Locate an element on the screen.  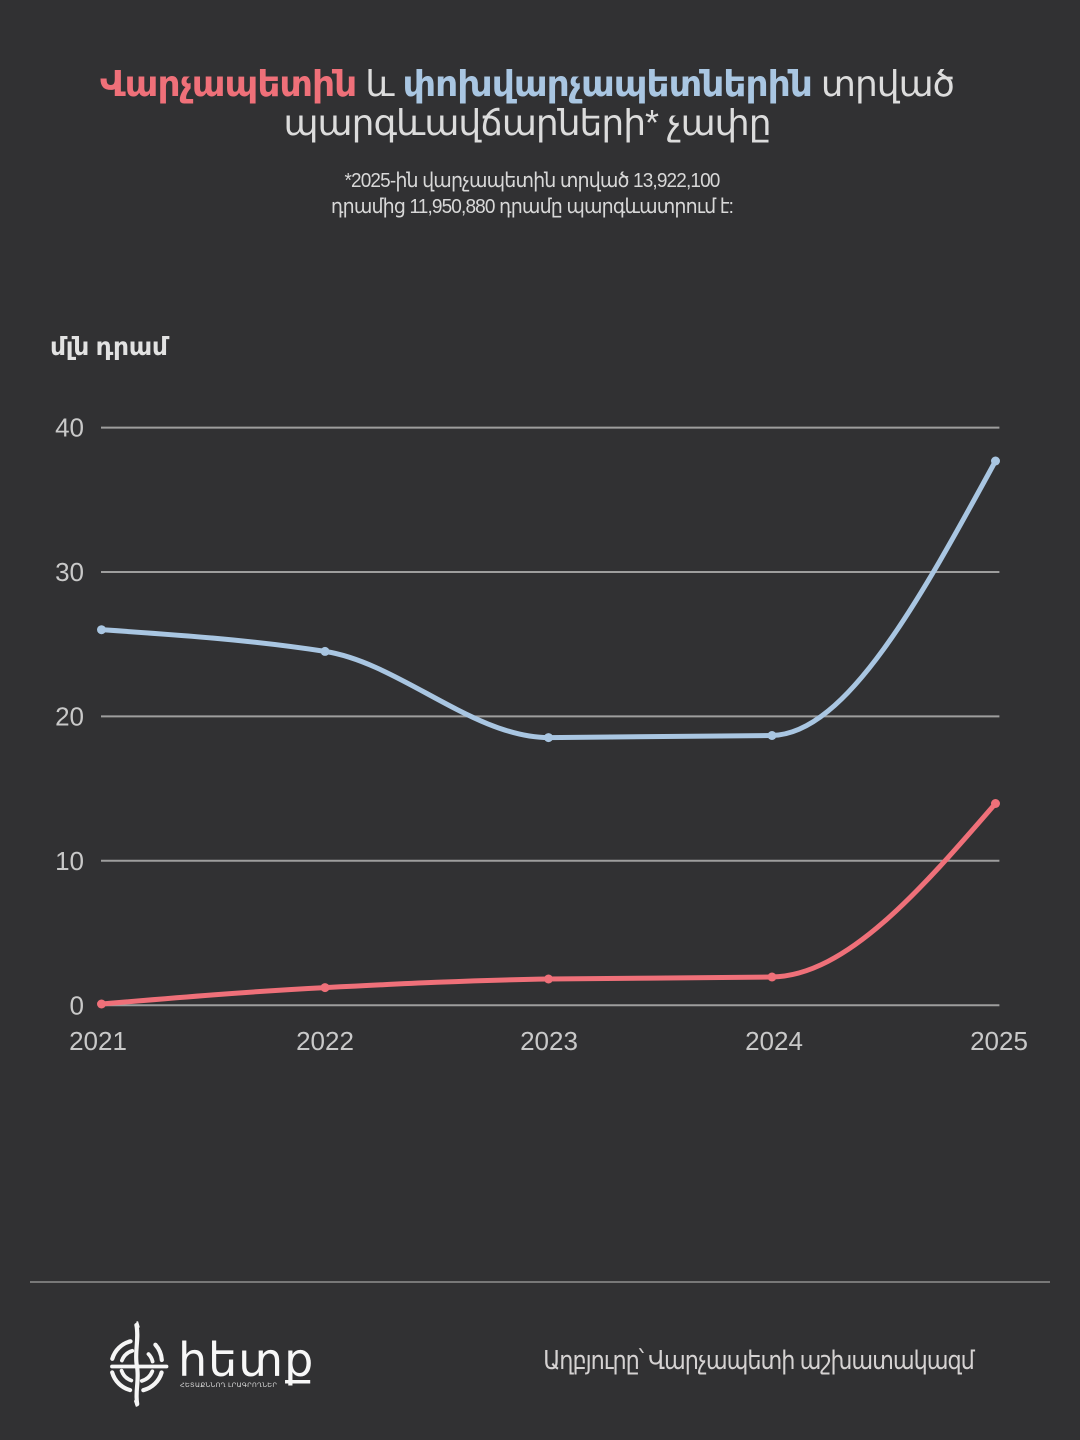
svg-text: 2022 is located at coordinates (325, 1041).